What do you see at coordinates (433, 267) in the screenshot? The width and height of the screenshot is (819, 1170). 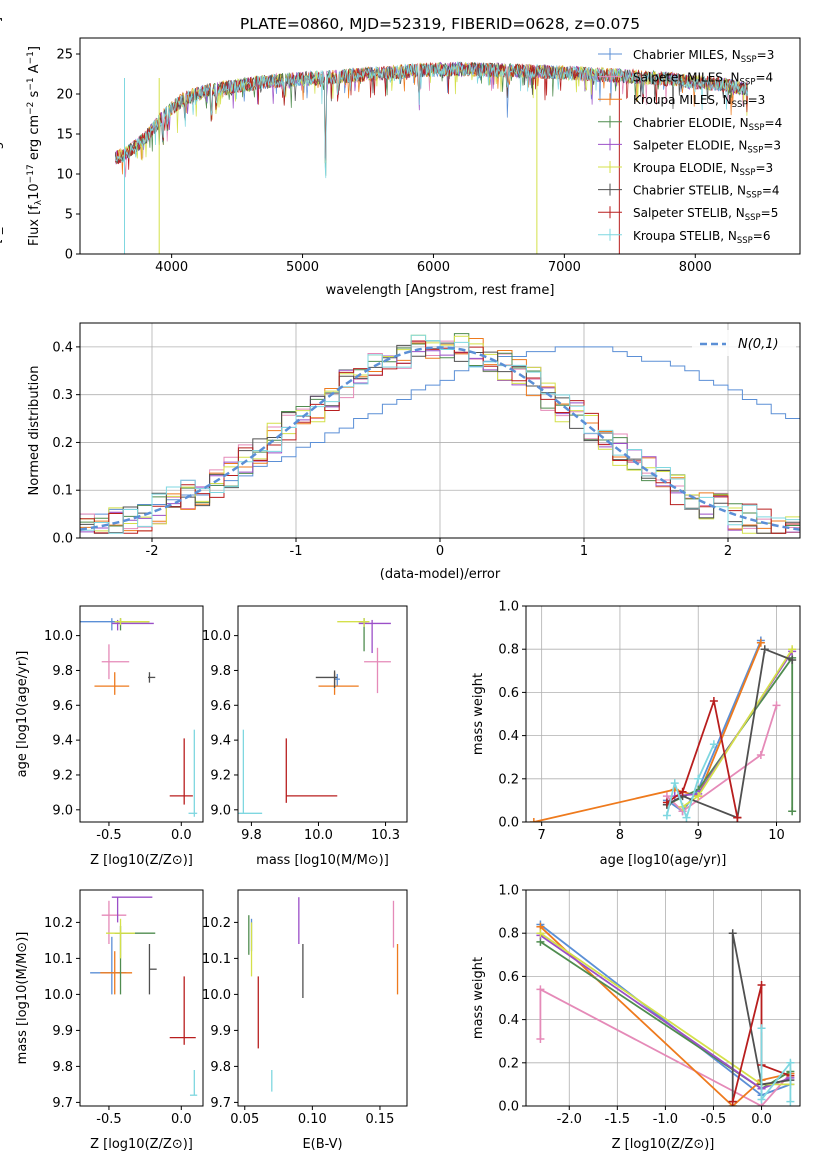 I see `spectrum-xtick-label: 6000` at bounding box center [433, 267].